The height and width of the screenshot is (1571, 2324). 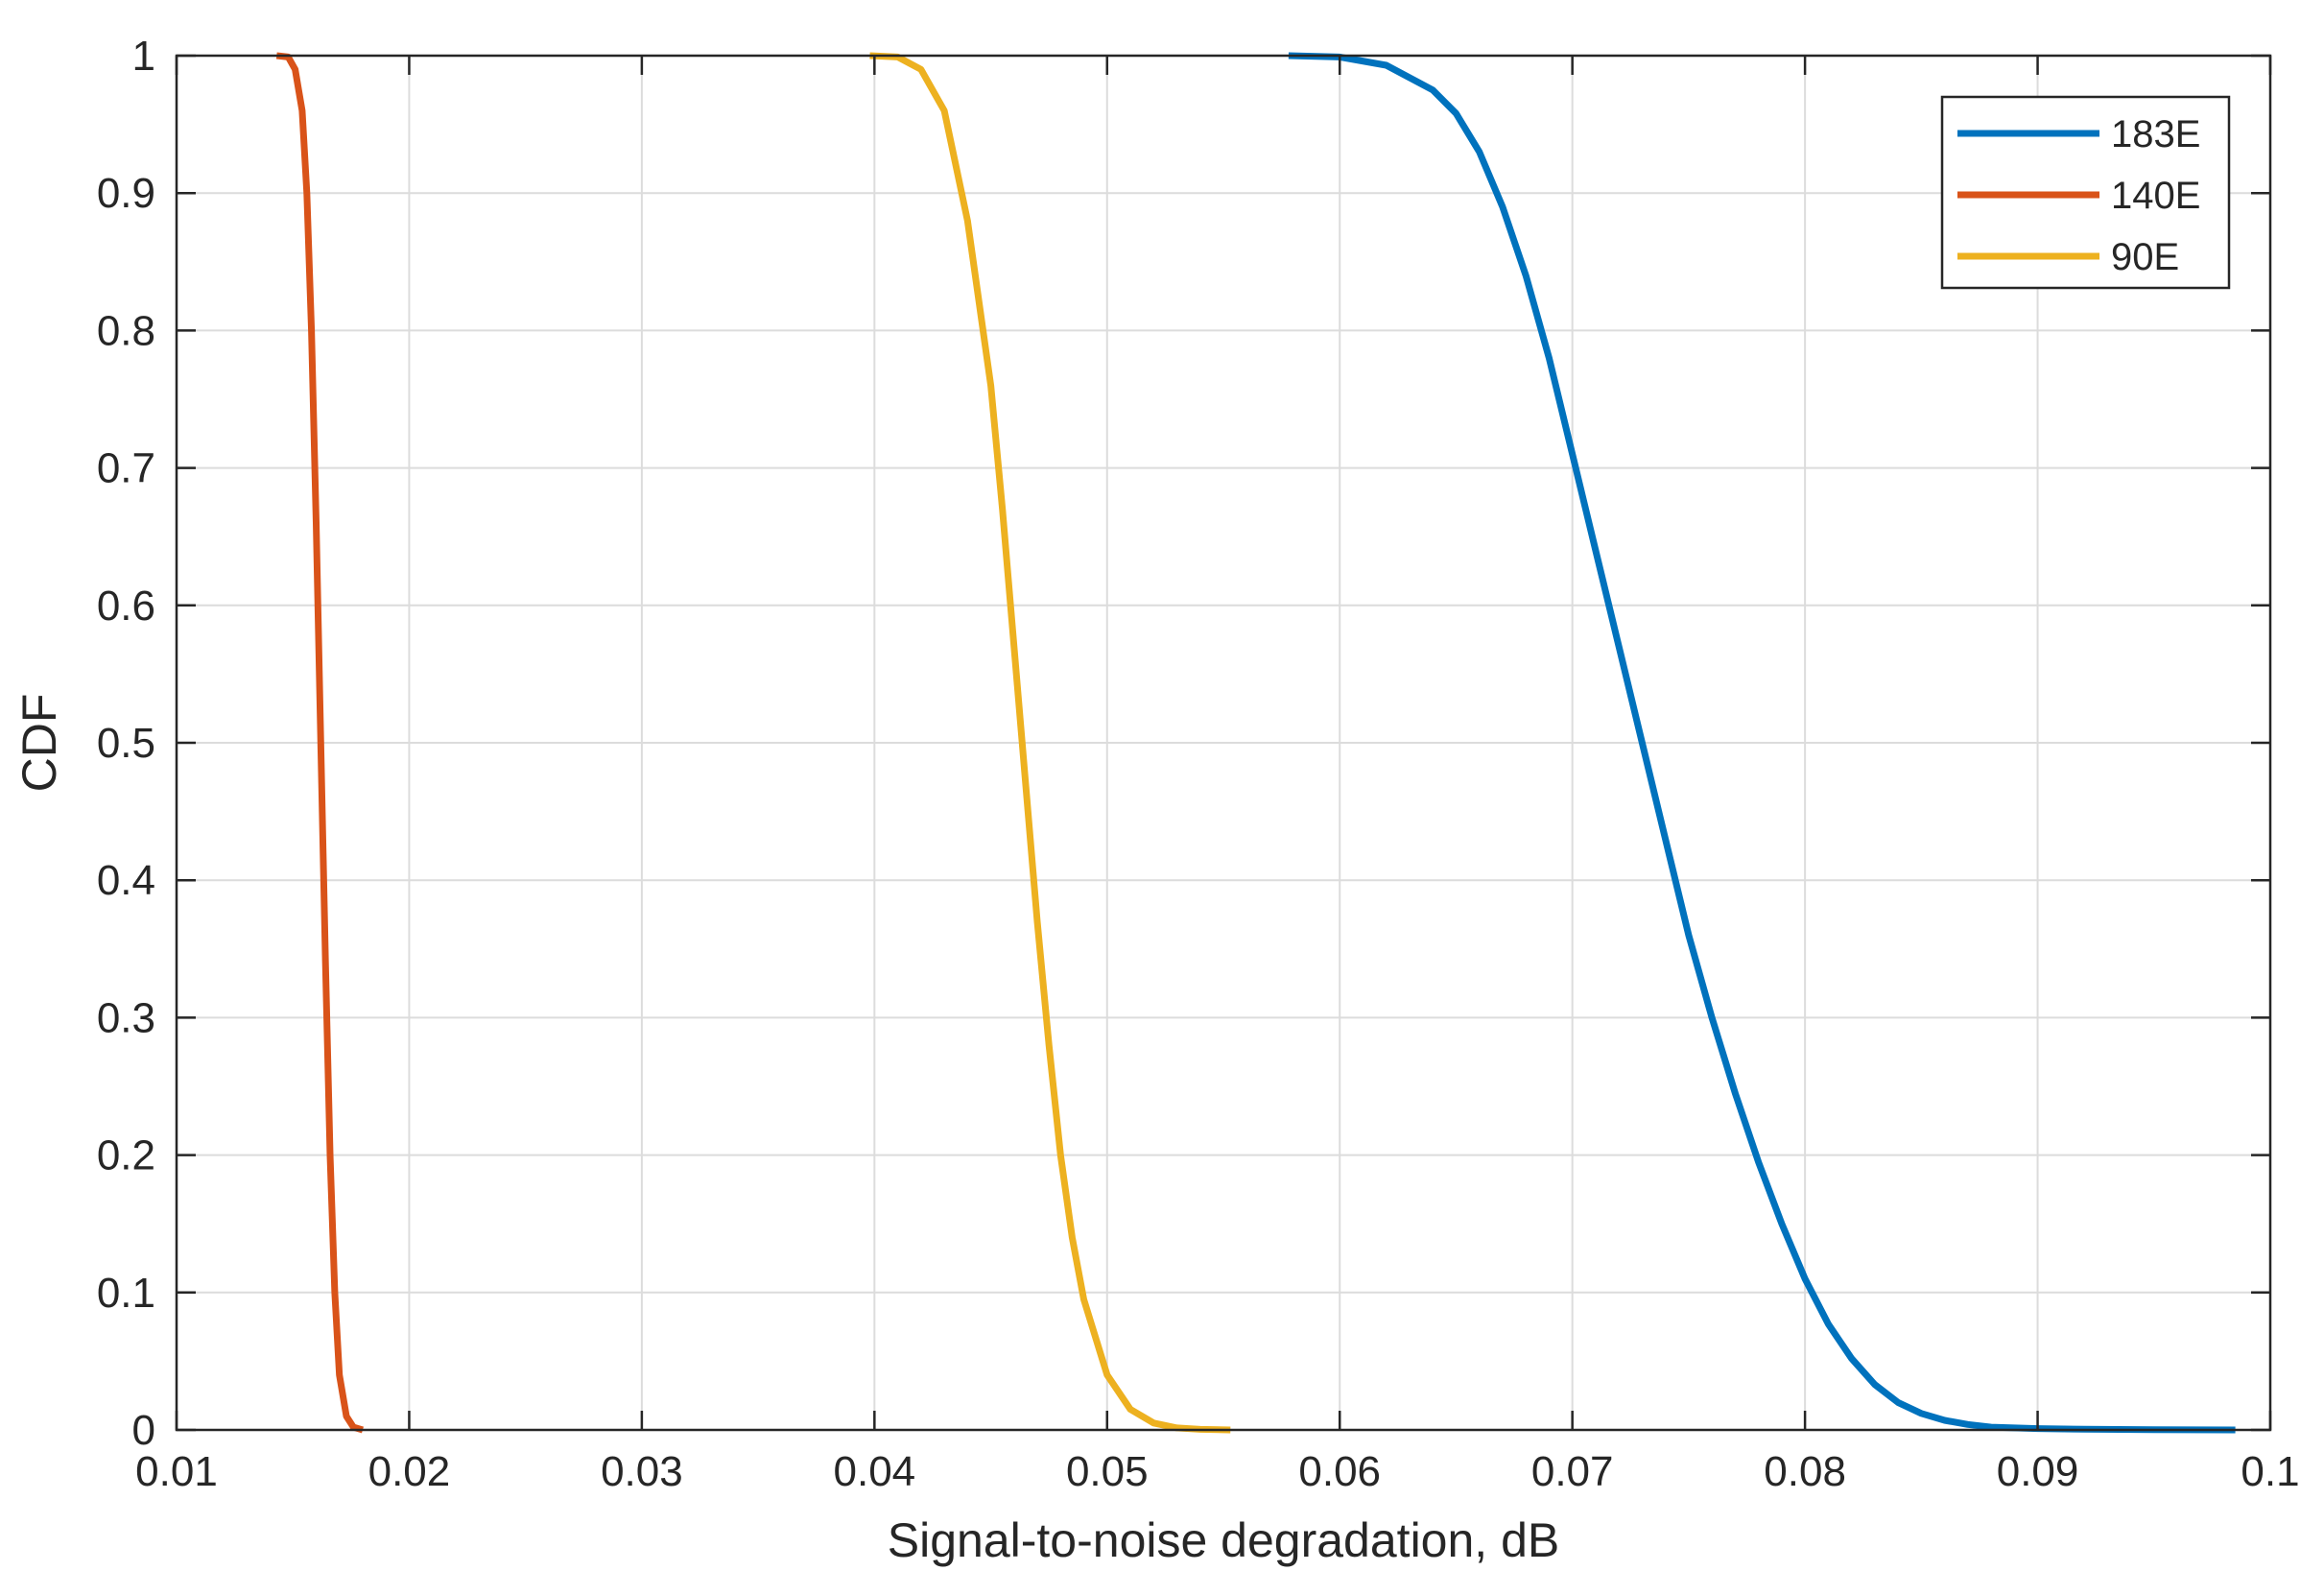 What do you see at coordinates (126, 1017) in the screenshot?
I see `y-tick-label: 0.3` at bounding box center [126, 1017].